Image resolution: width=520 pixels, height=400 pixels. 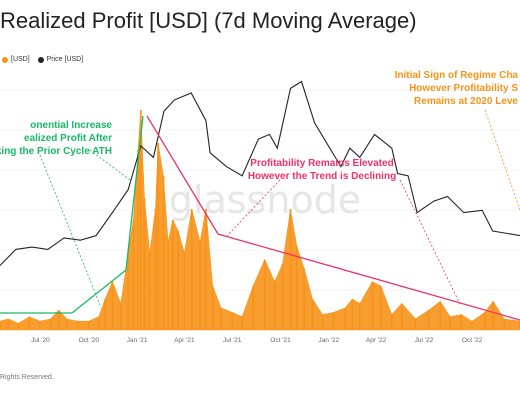 I want to click on x-tick-label: Apr '21, so click(x=184, y=340).